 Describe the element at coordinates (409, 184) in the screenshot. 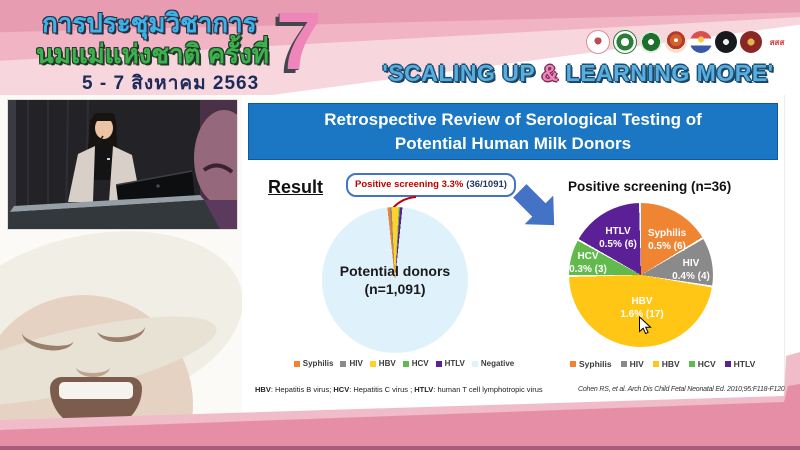

I see `callout-highlight: Positive screening 3.3%` at that location.